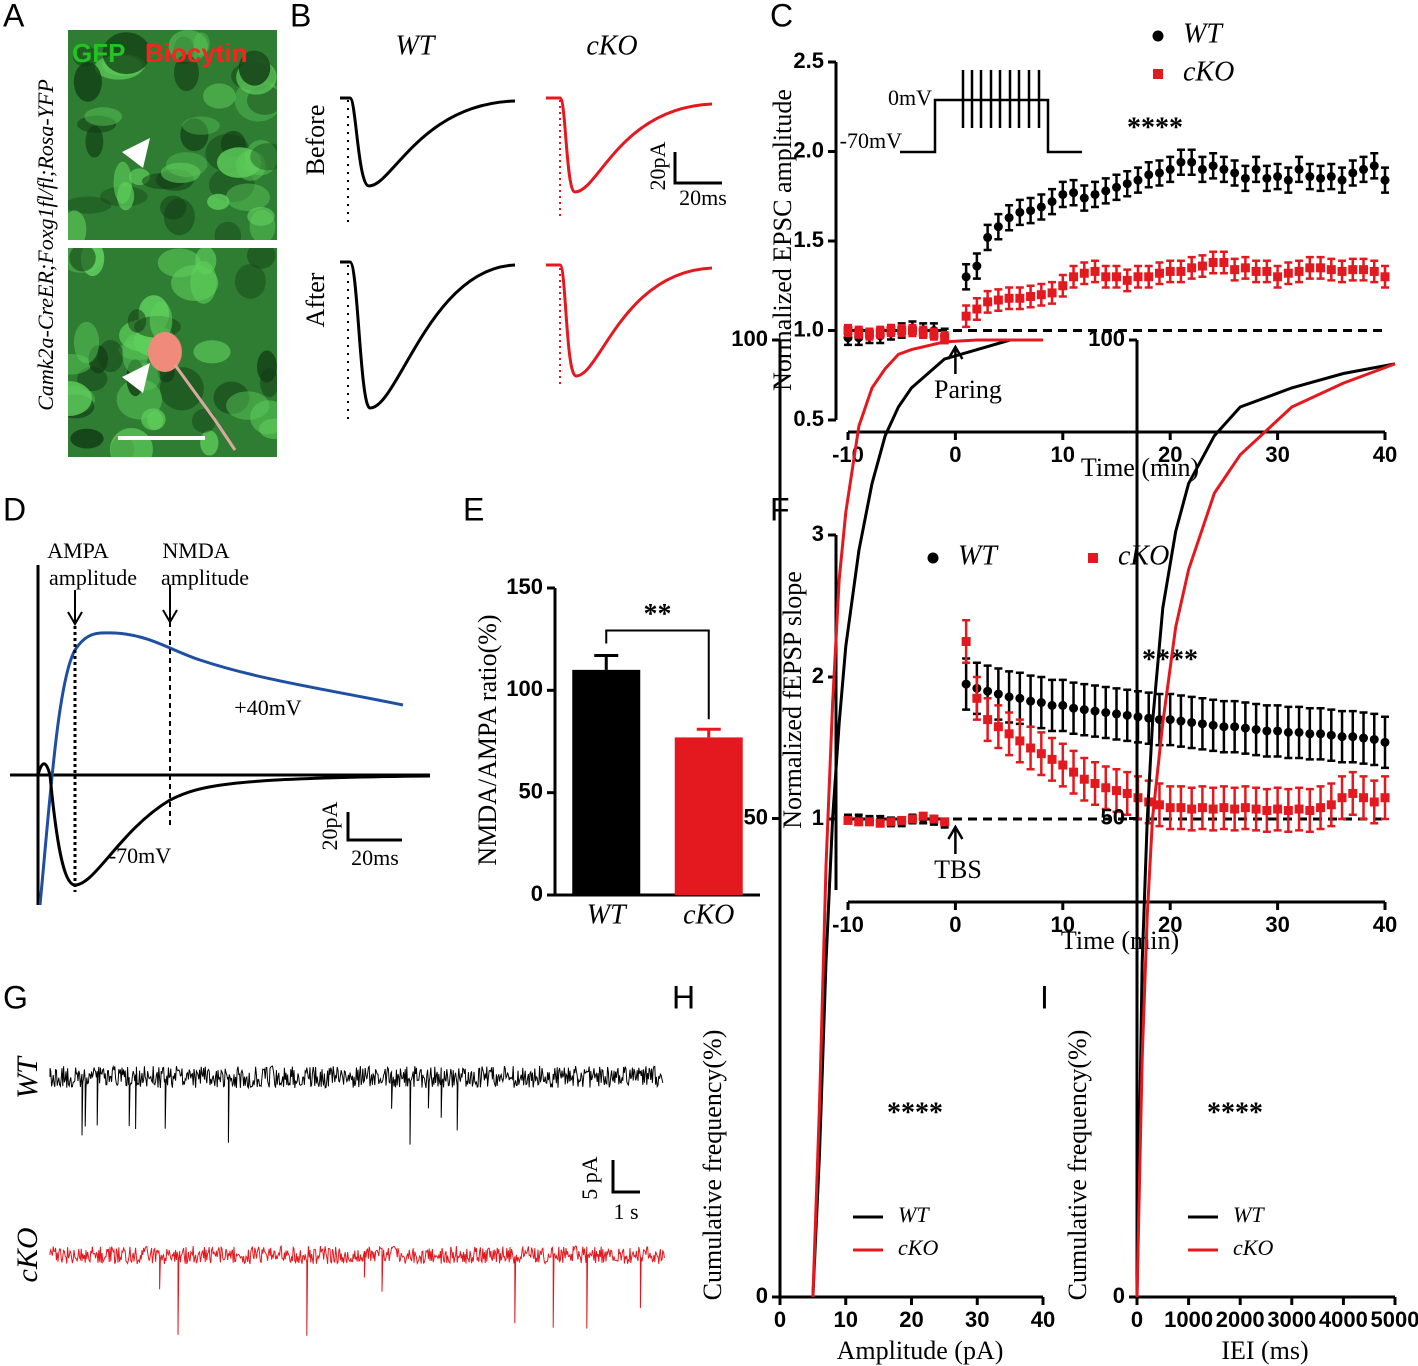  I want to click on y-tick-label: 1.5, so click(808, 239).